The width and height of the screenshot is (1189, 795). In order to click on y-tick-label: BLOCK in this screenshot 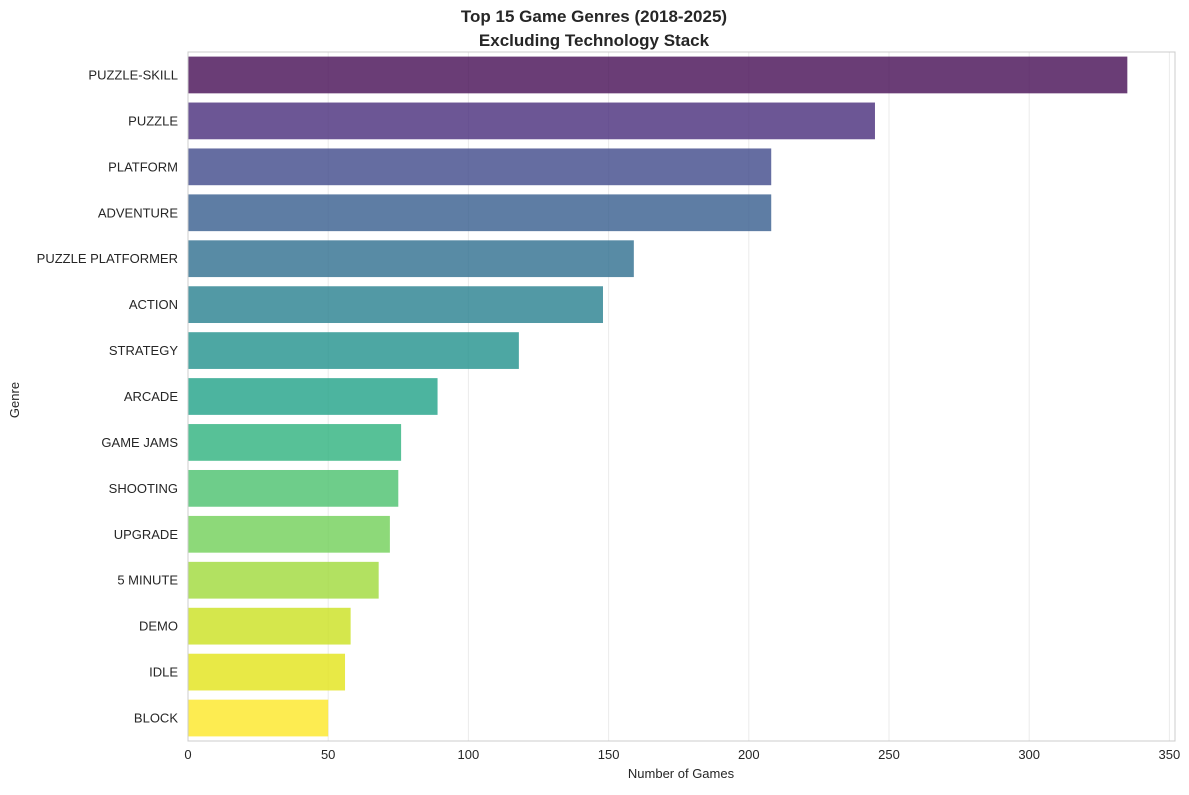, I will do `click(156, 718)`.